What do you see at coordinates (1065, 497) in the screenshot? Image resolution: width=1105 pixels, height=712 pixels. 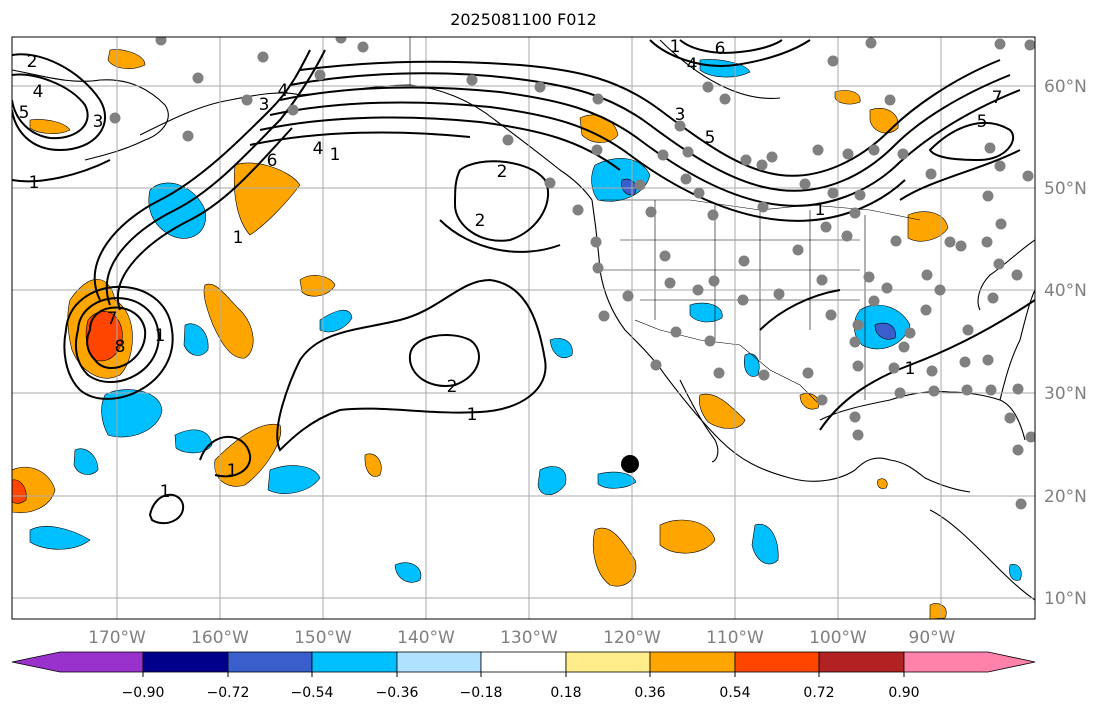 I see `lat-label: 20°N` at bounding box center [1065, 497].